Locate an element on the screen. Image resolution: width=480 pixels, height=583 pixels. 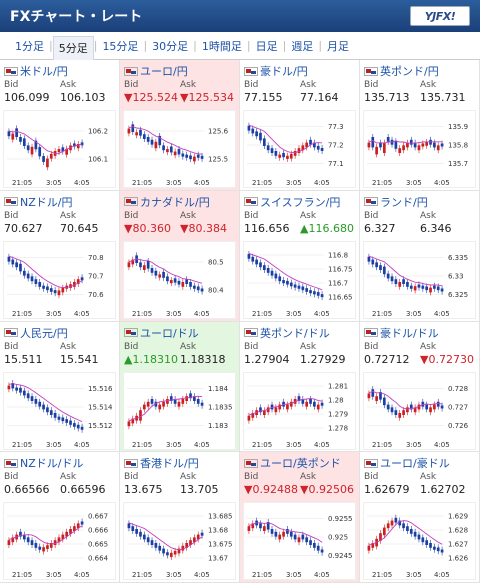
pair-name: 英ポンド/ドル is located at coordinates (295, 333).